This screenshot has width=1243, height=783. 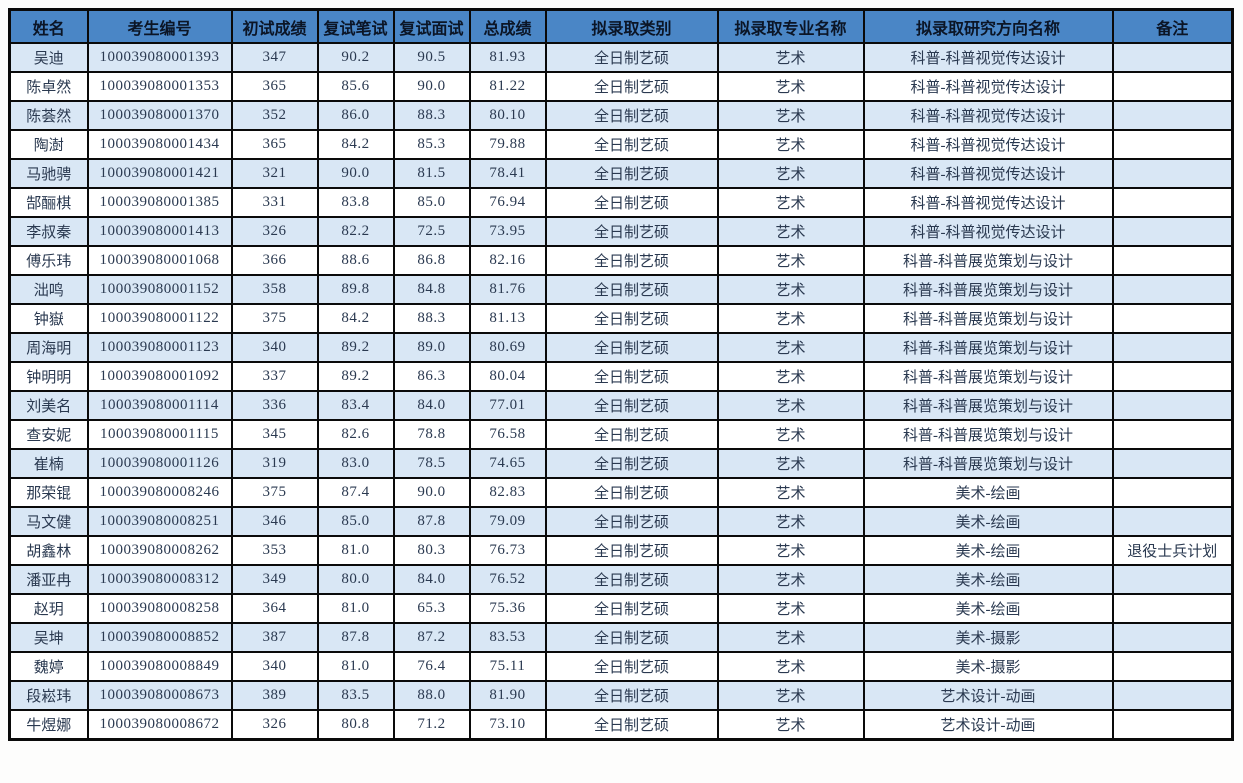 I want to click on table-cell: 358, so click(x=274, y=289).